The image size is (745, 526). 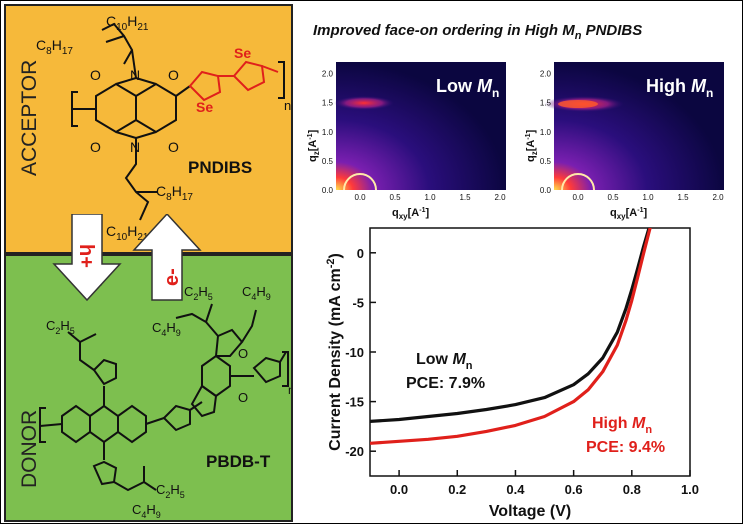 What do you see at coordinates (354, 402) in the screenshot?
I see `jv-ytick-label: -15` at bounding box center [354, 402].